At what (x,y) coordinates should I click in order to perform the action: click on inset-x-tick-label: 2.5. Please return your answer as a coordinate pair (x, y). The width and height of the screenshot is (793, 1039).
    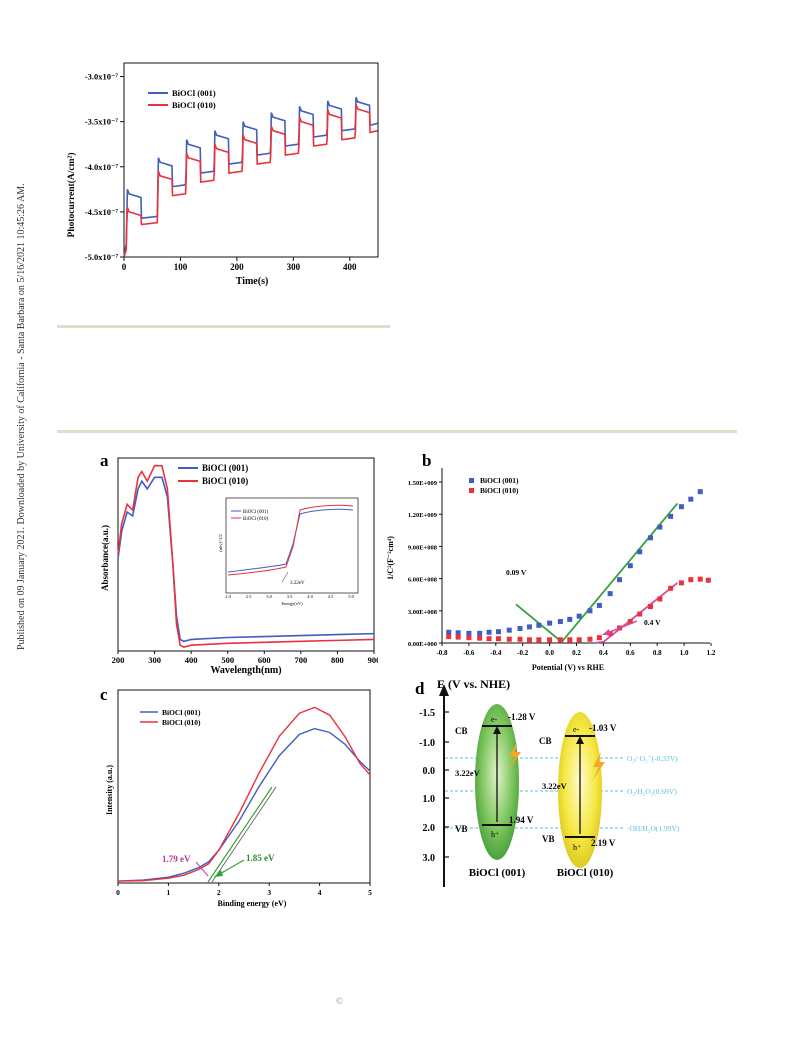
    Looking at the image, I should click on (249, 596).